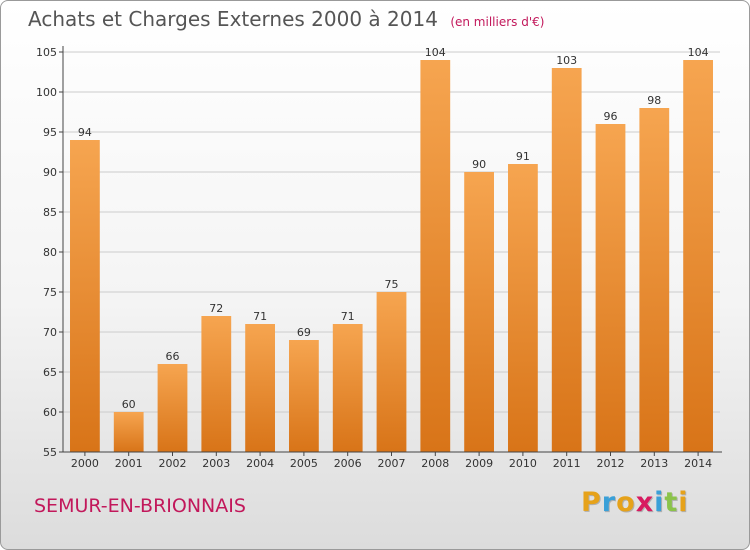 This screenshot has height=550, width=750. I want to click on y-tick-label: 55, so click(50, 452).